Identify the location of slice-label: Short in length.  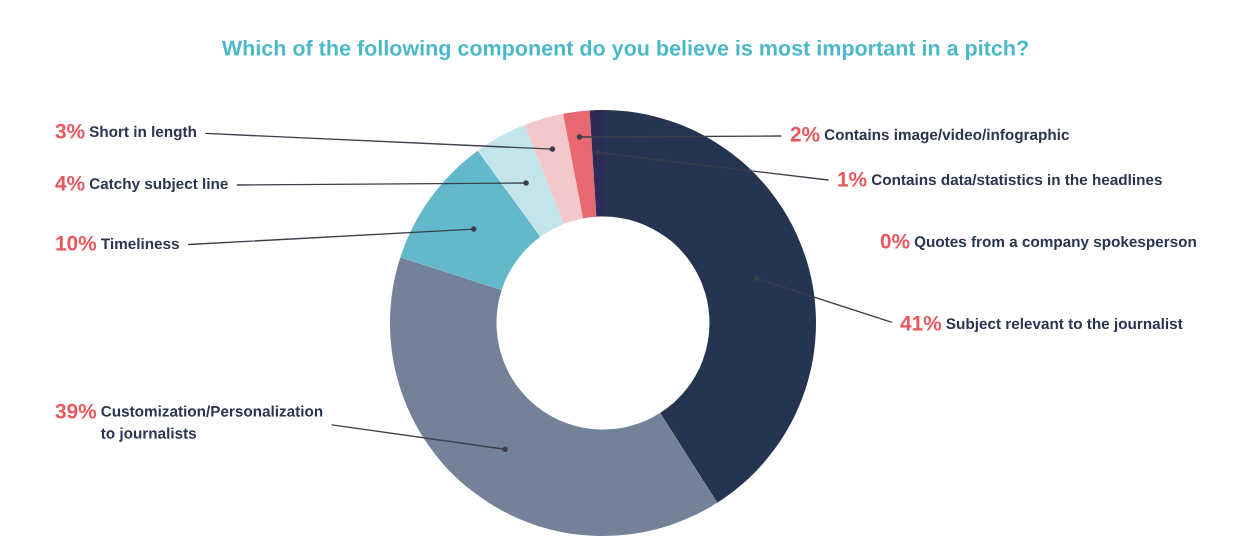
(142, 133).